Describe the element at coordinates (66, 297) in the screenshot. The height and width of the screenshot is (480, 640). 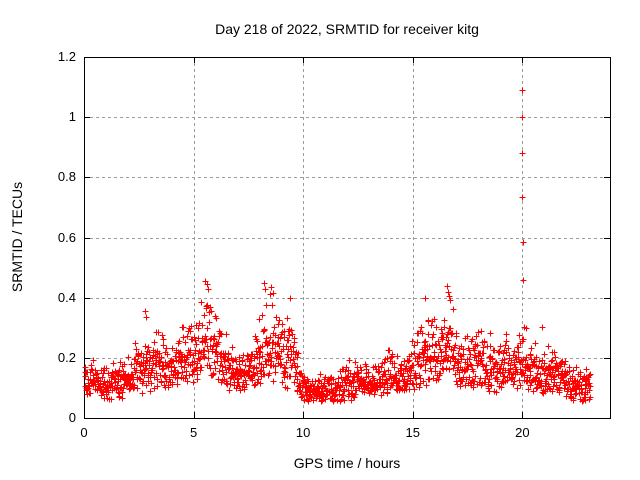
I see `y-tick-label: 0.4` at that location.